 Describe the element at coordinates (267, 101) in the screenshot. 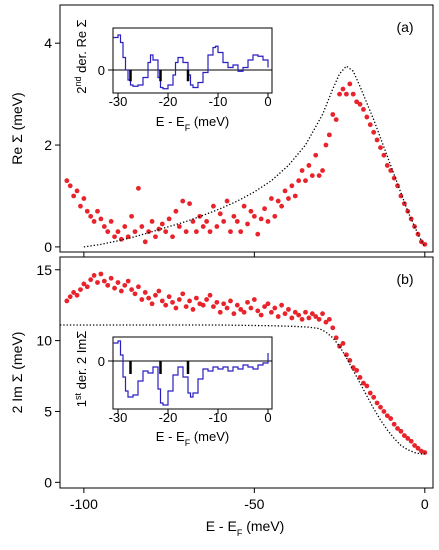

I see `x-tick-label: 0` at that location.